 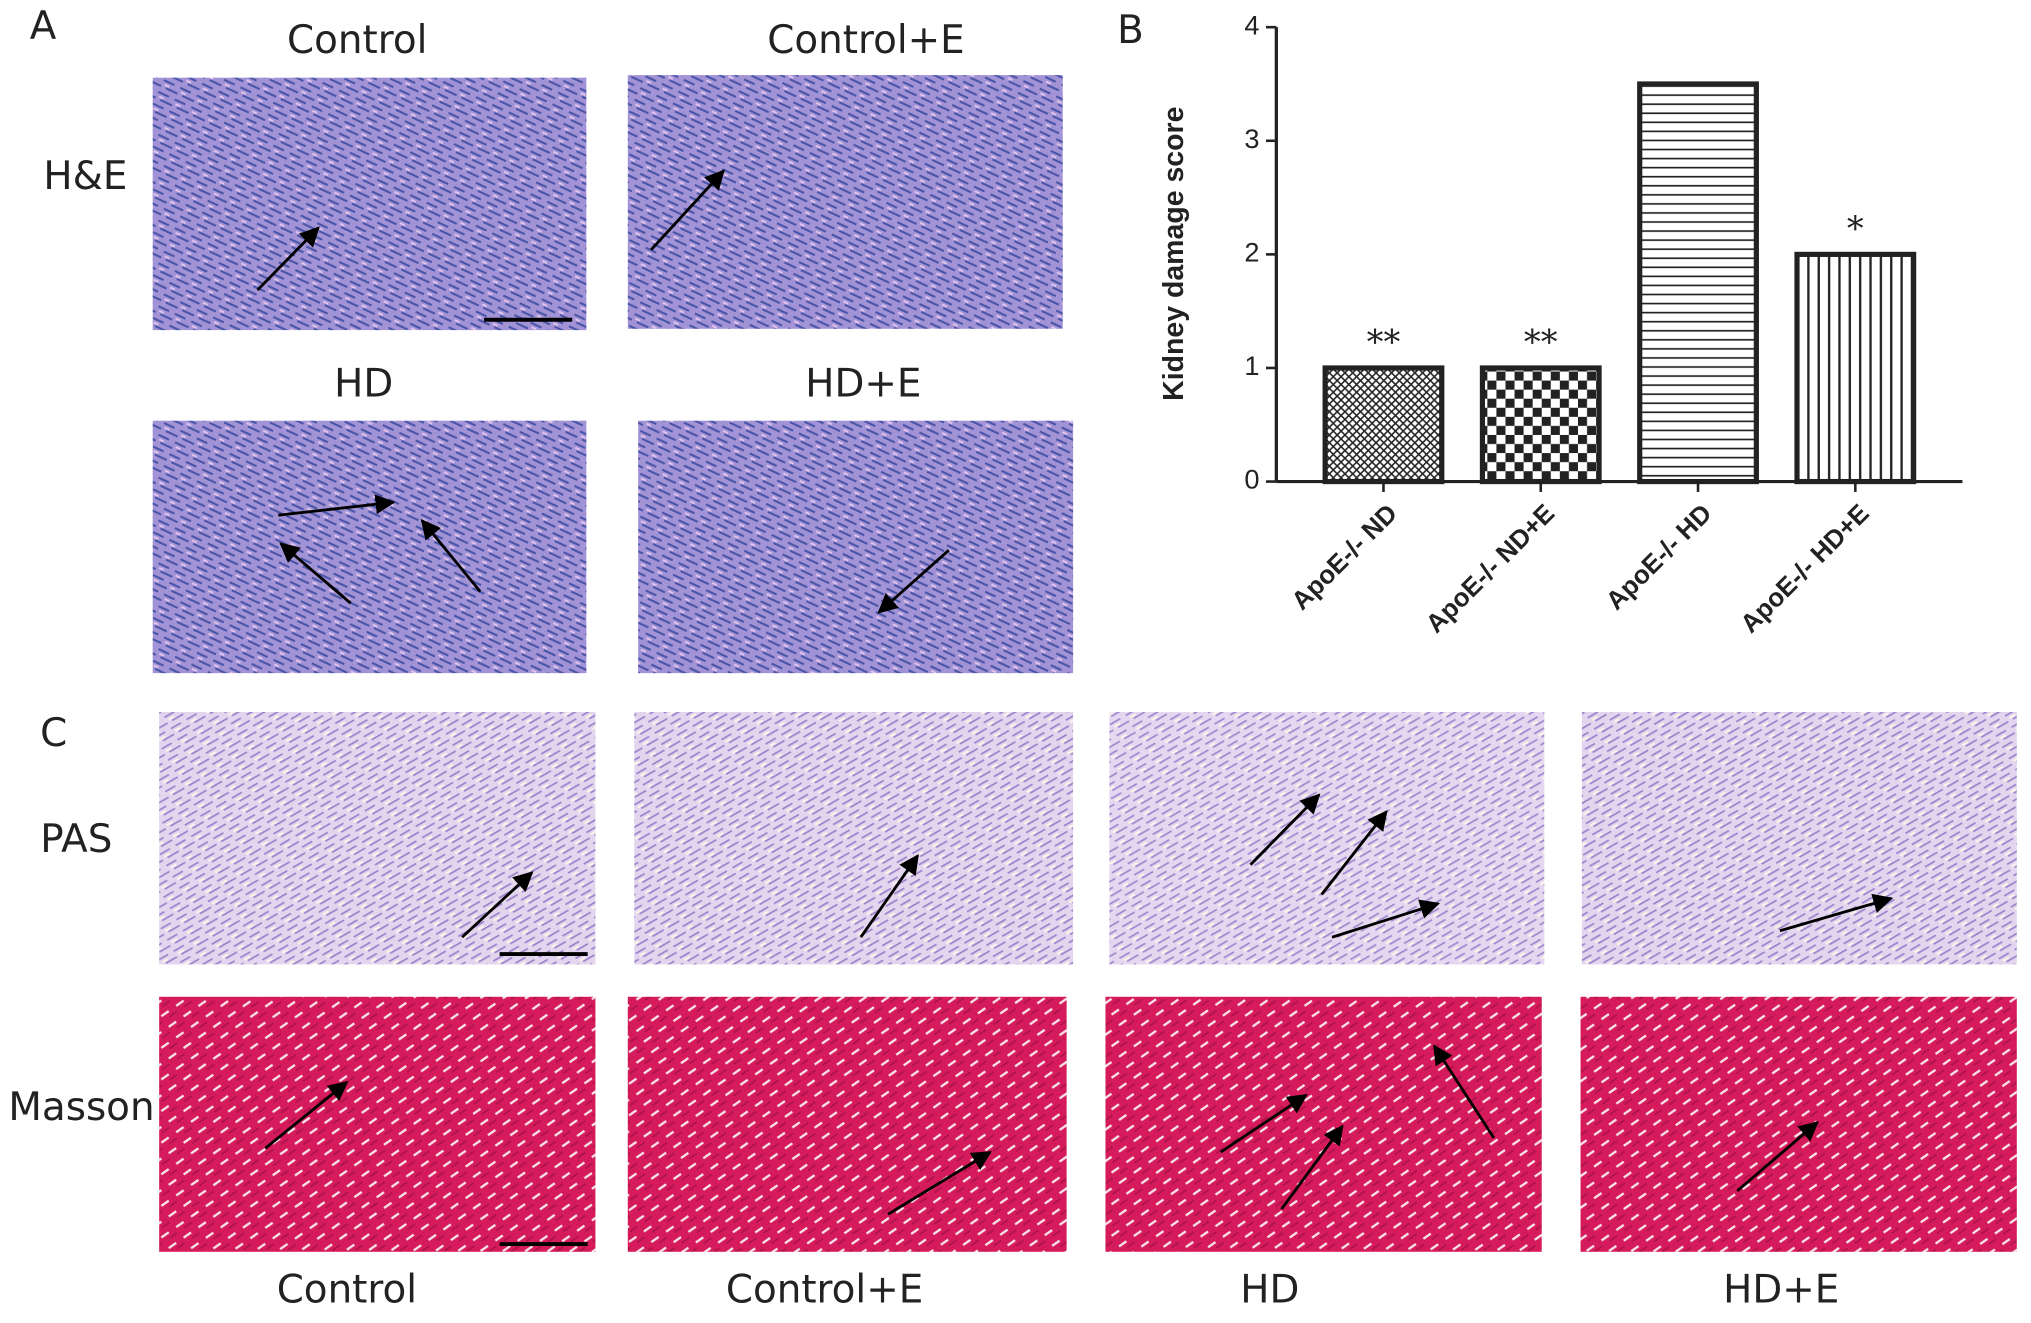 What do you see at coordinates (1174, 254) in the screenshot?
I see `y-axis-label: Kidney damage score` at bounding box center [1174, 254].